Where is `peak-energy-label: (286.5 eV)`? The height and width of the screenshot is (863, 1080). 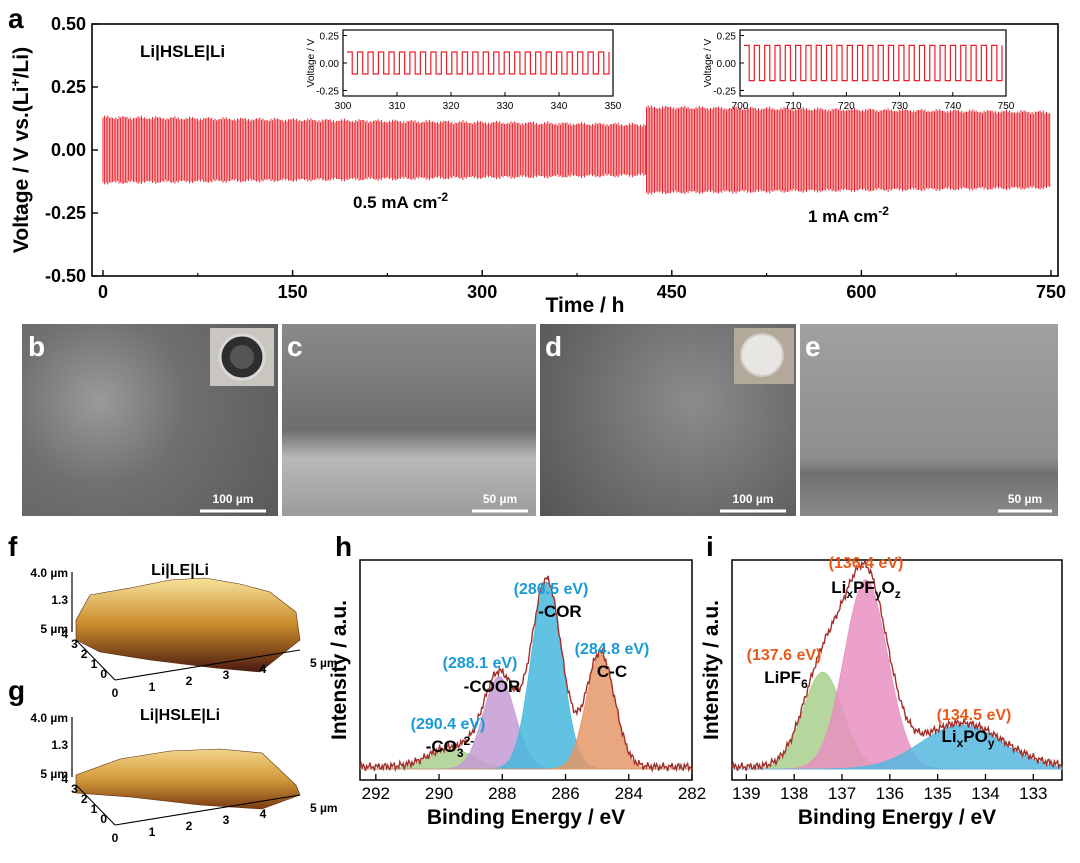 peak-energy-label: (286.5 eV) is located at coordinates (551, 589).